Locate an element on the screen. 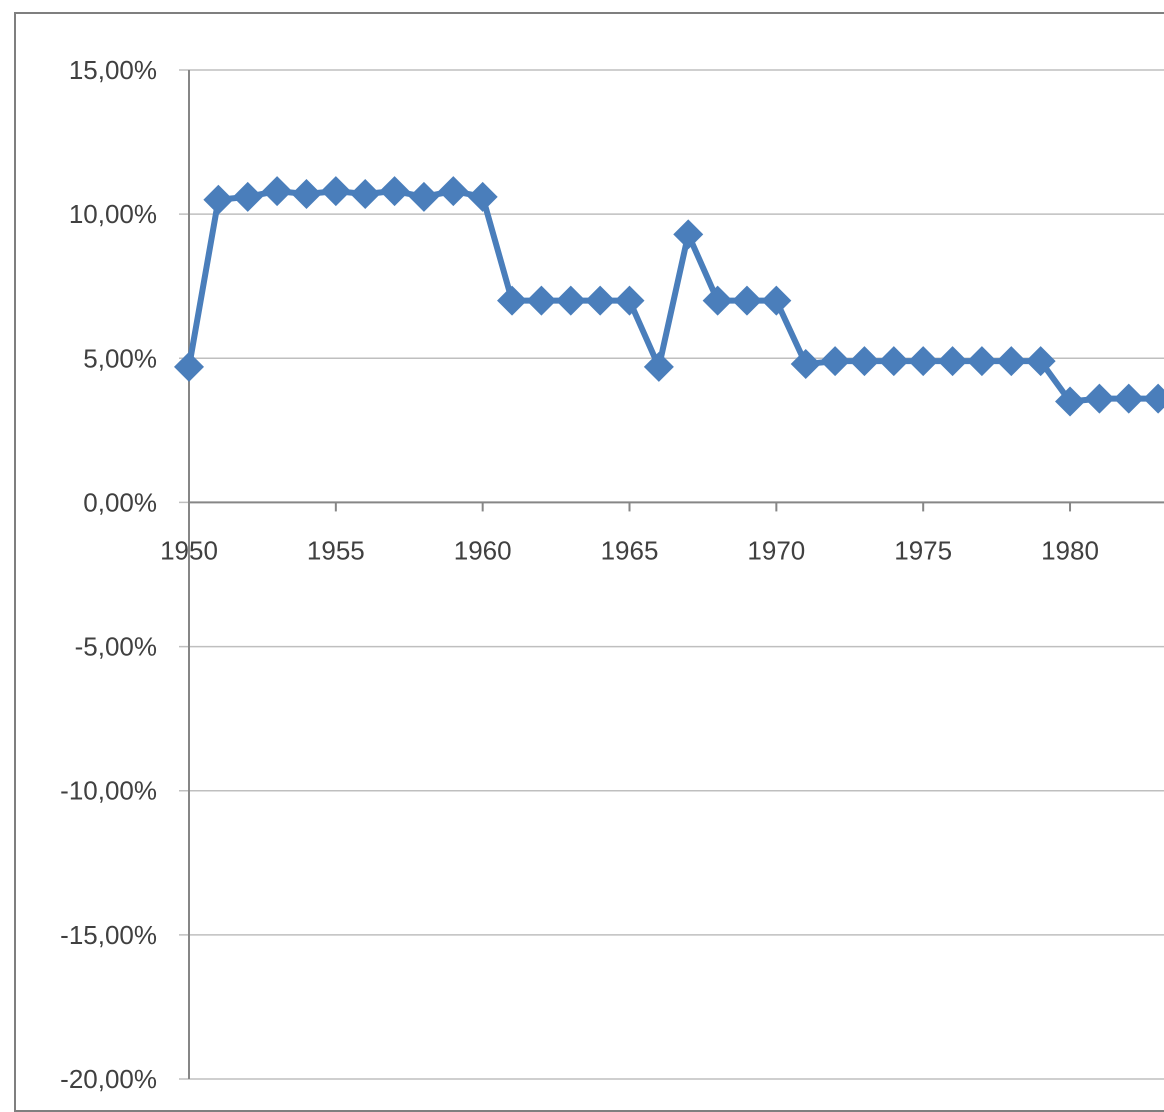 This screenshot has height=1112, width=1164. data-point-1952 is located at coordinates (247, 196).